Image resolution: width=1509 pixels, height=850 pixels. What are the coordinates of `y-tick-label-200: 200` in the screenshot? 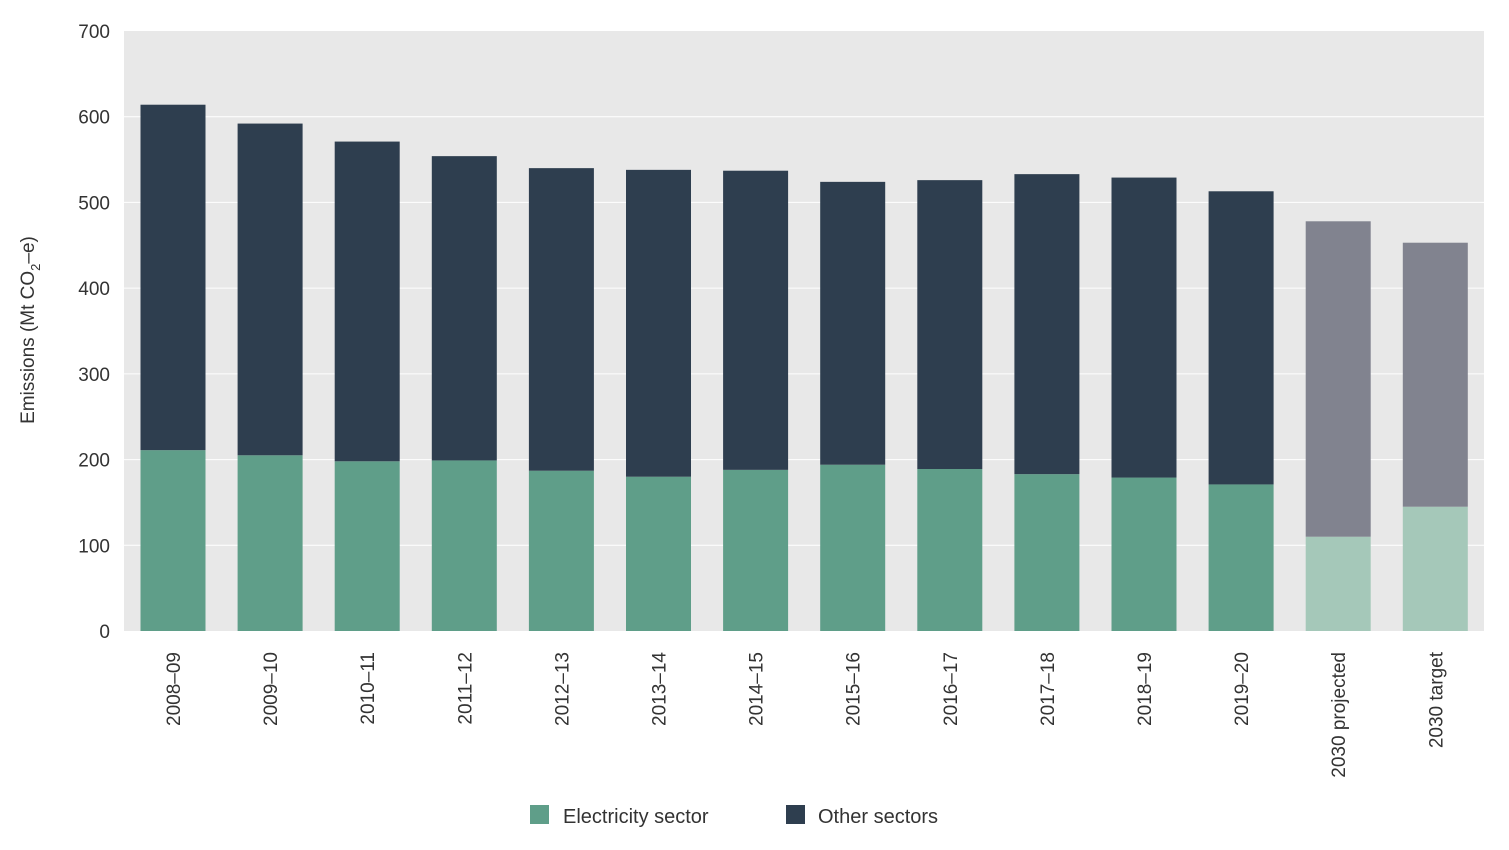 It's located at (94, 461).